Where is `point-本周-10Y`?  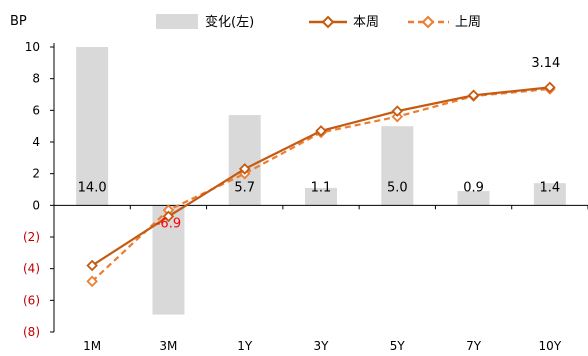
point-本周-10Y is located at coordinates (550, 87).